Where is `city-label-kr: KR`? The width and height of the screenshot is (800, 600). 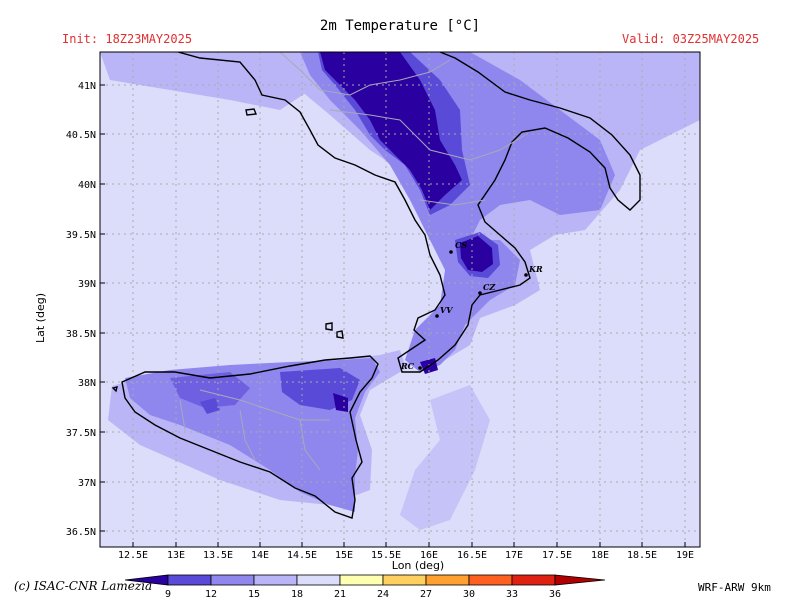
city-label-kr: KR is located at coordinates (535, 269).